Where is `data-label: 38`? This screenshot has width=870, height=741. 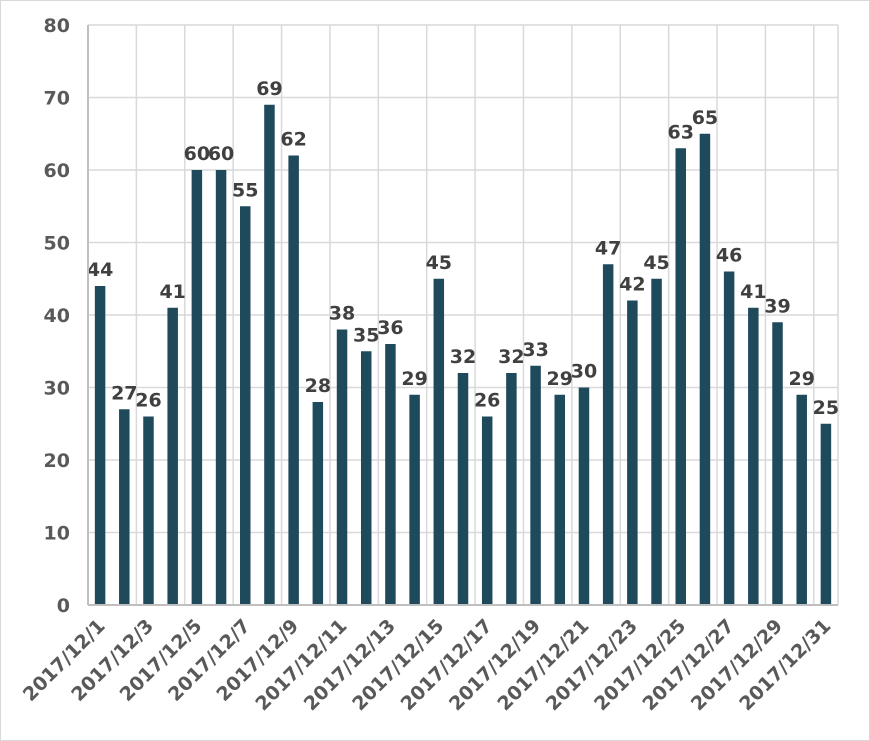
data-label: 38 is located at coordinates (342, 314).